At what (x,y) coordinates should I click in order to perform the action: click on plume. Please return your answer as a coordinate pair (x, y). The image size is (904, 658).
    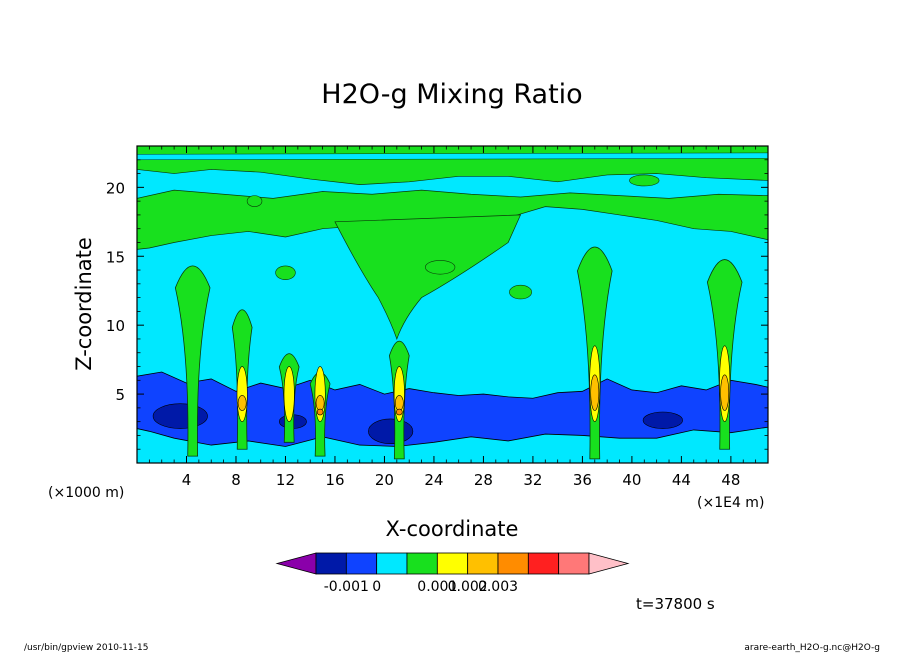
    Looking at the image, I should click on (192, 361).